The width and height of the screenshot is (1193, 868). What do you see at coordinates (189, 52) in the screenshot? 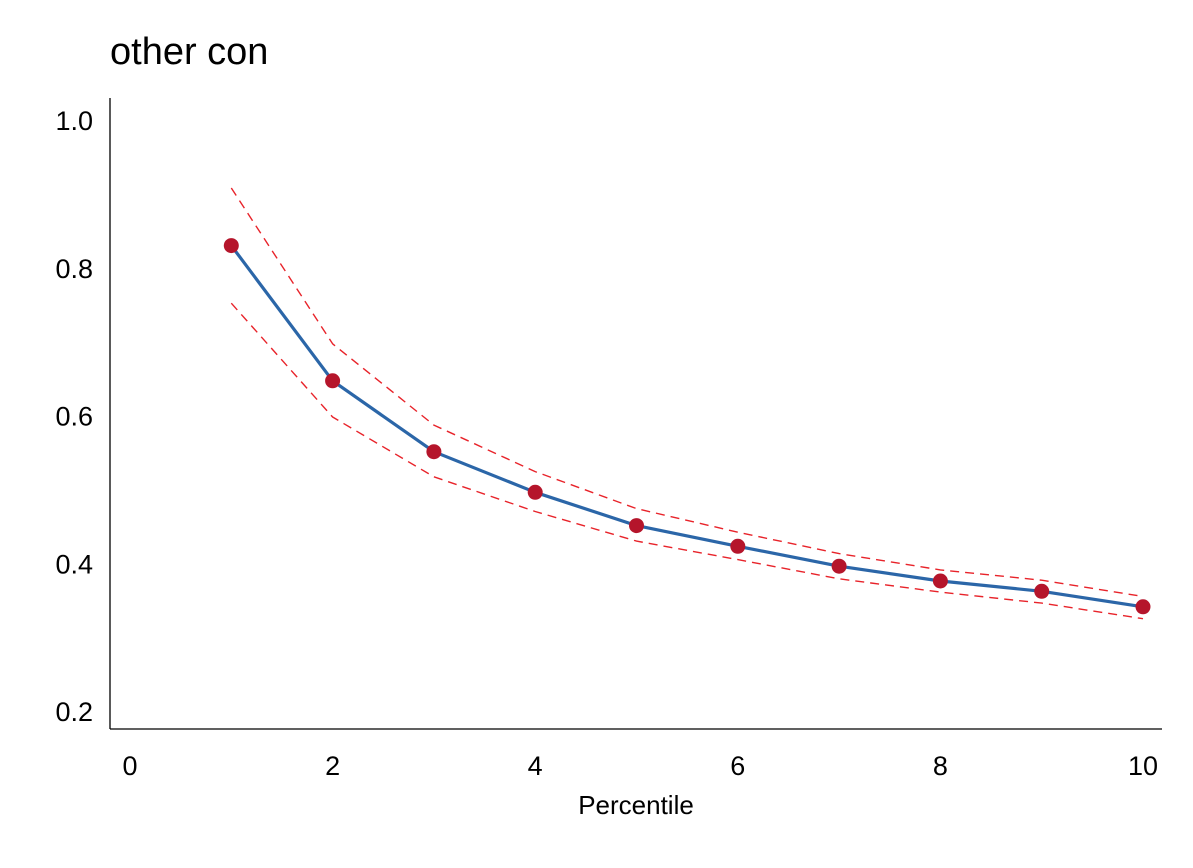
I see `chart-title: other con` at bounding box center [189, 52].